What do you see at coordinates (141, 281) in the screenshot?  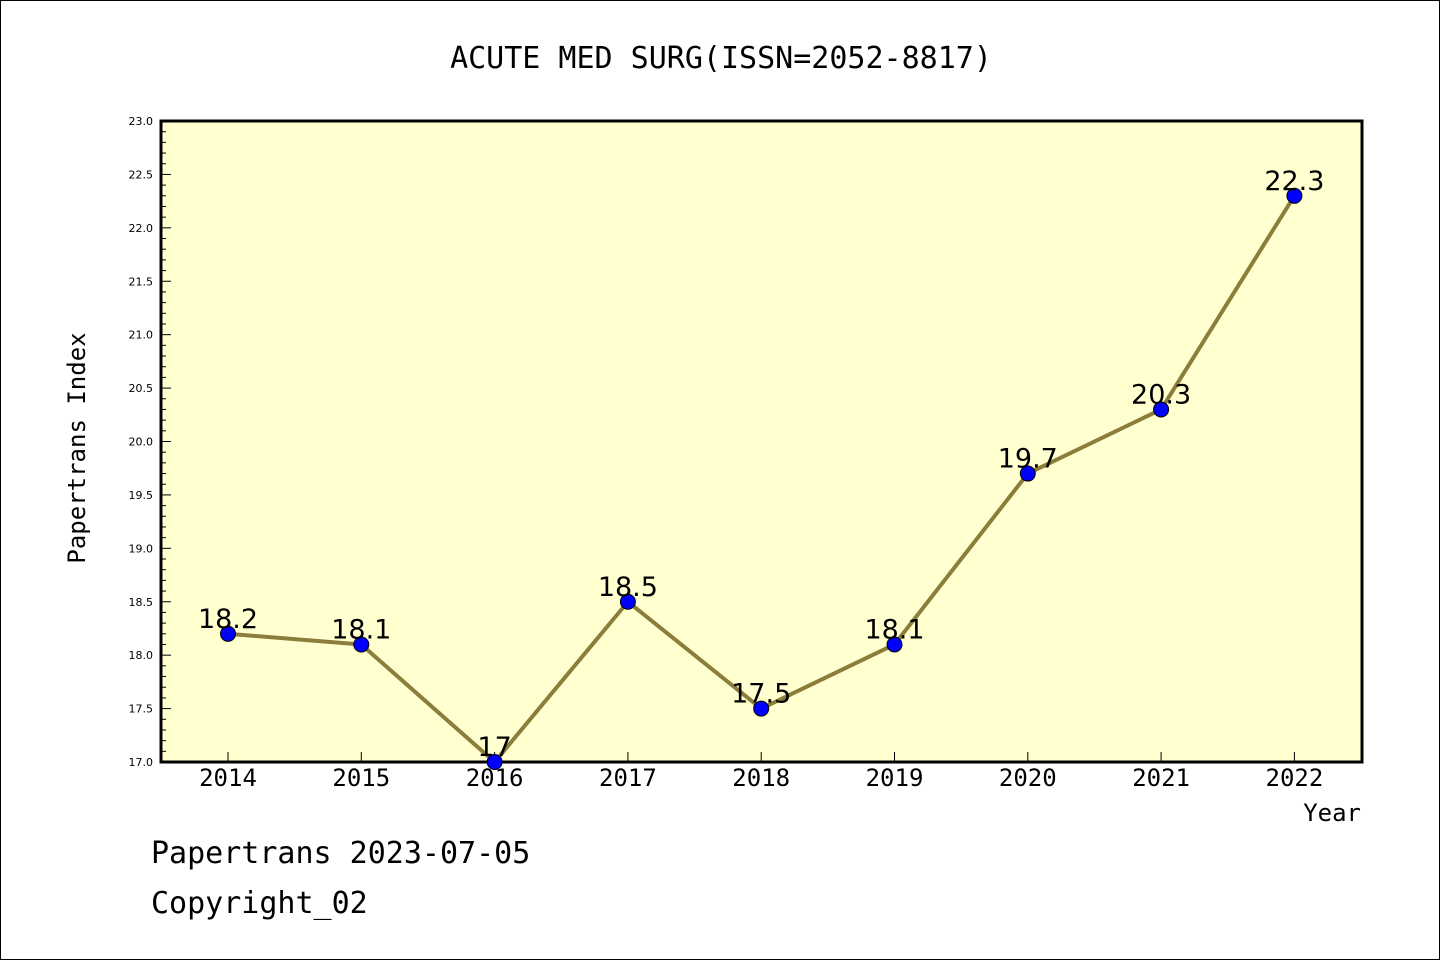 I see `y-tick-label: 21.5` at bounding box center [141, 281].